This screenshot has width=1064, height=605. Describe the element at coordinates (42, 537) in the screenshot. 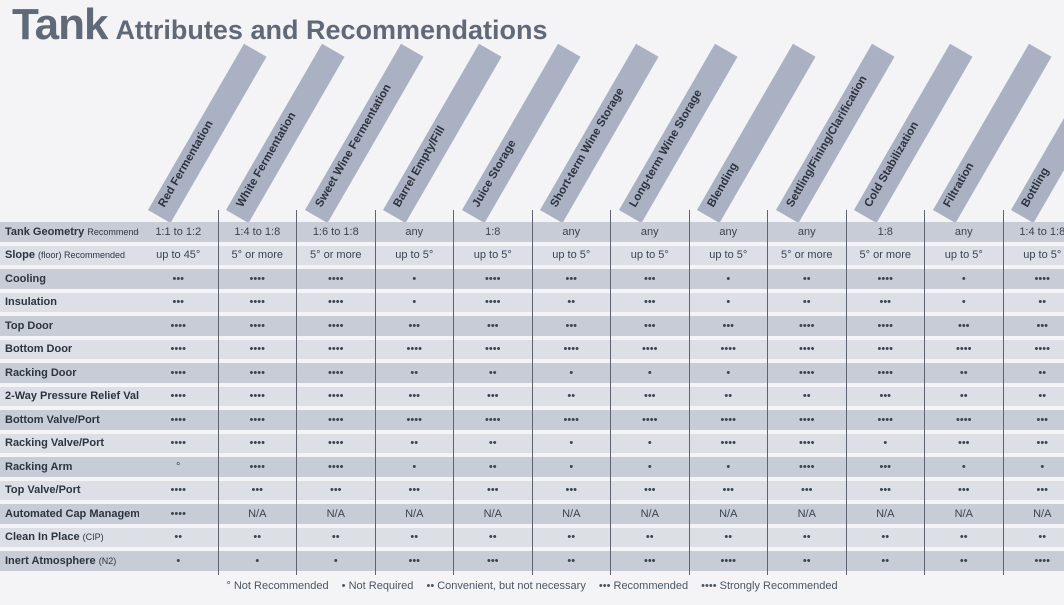

I see `row-label-text: Clean In Place` at that location.